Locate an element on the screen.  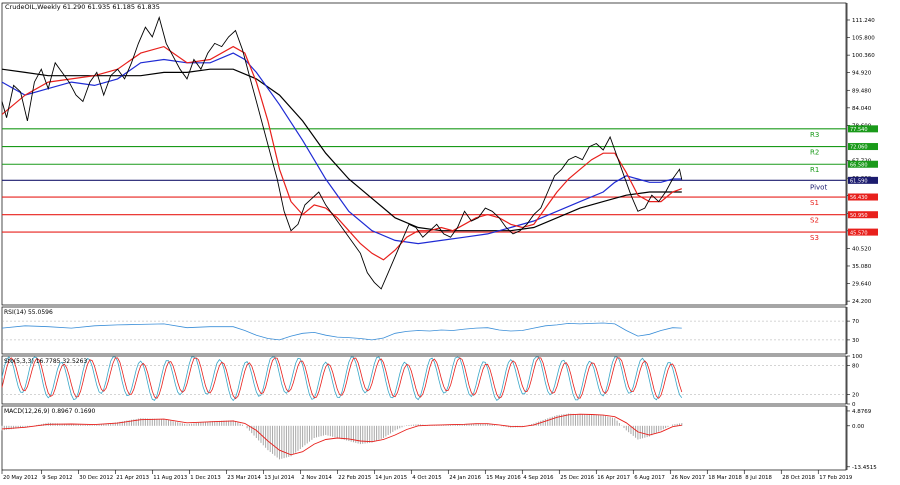
level-value-r2: 72.060 is located at coordinates (859, 148).